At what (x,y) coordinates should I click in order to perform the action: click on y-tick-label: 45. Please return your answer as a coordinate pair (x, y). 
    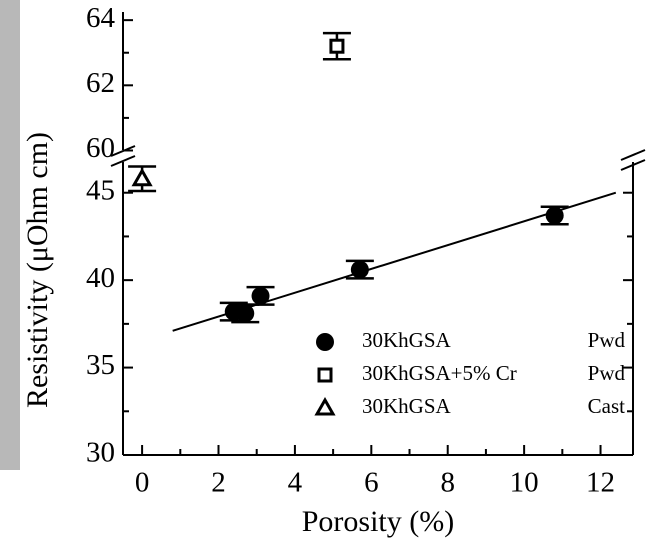
    Looking at the image, I should click on (100, 190).